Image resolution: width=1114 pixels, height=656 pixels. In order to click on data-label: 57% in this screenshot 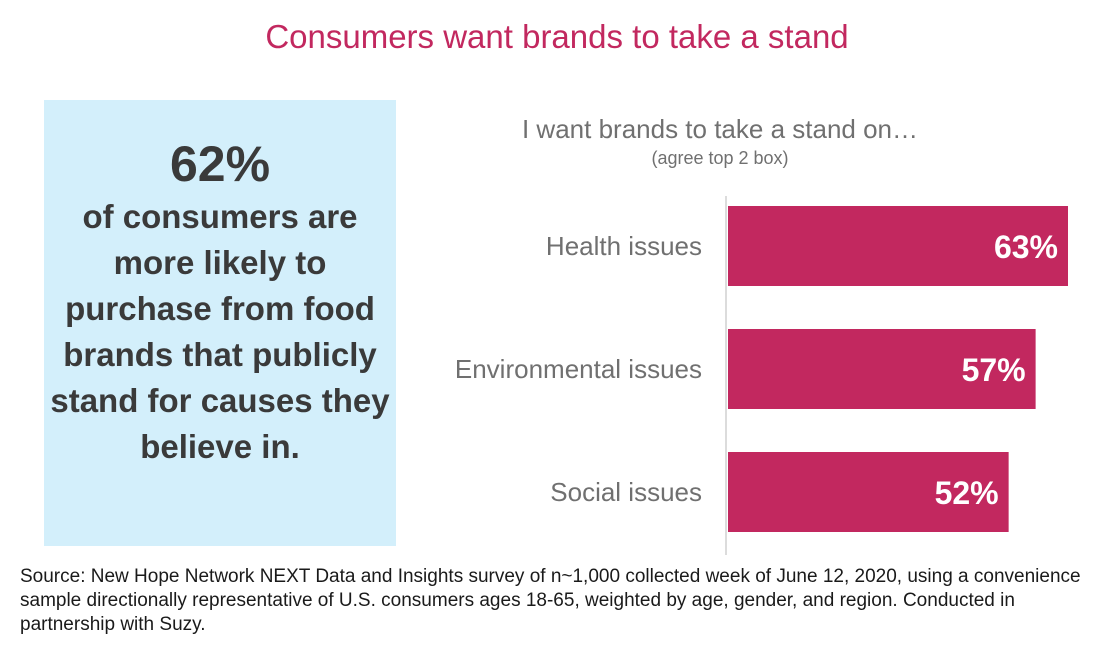, I will do `click(994, 370)`.